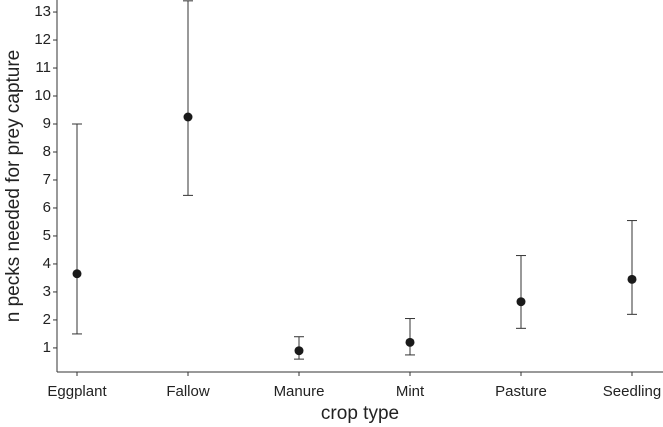  What do you see at coordinates (77, 391) in the screenshot?
I see `x-tick-label: Eggplant` at bounding box center [77, 391].